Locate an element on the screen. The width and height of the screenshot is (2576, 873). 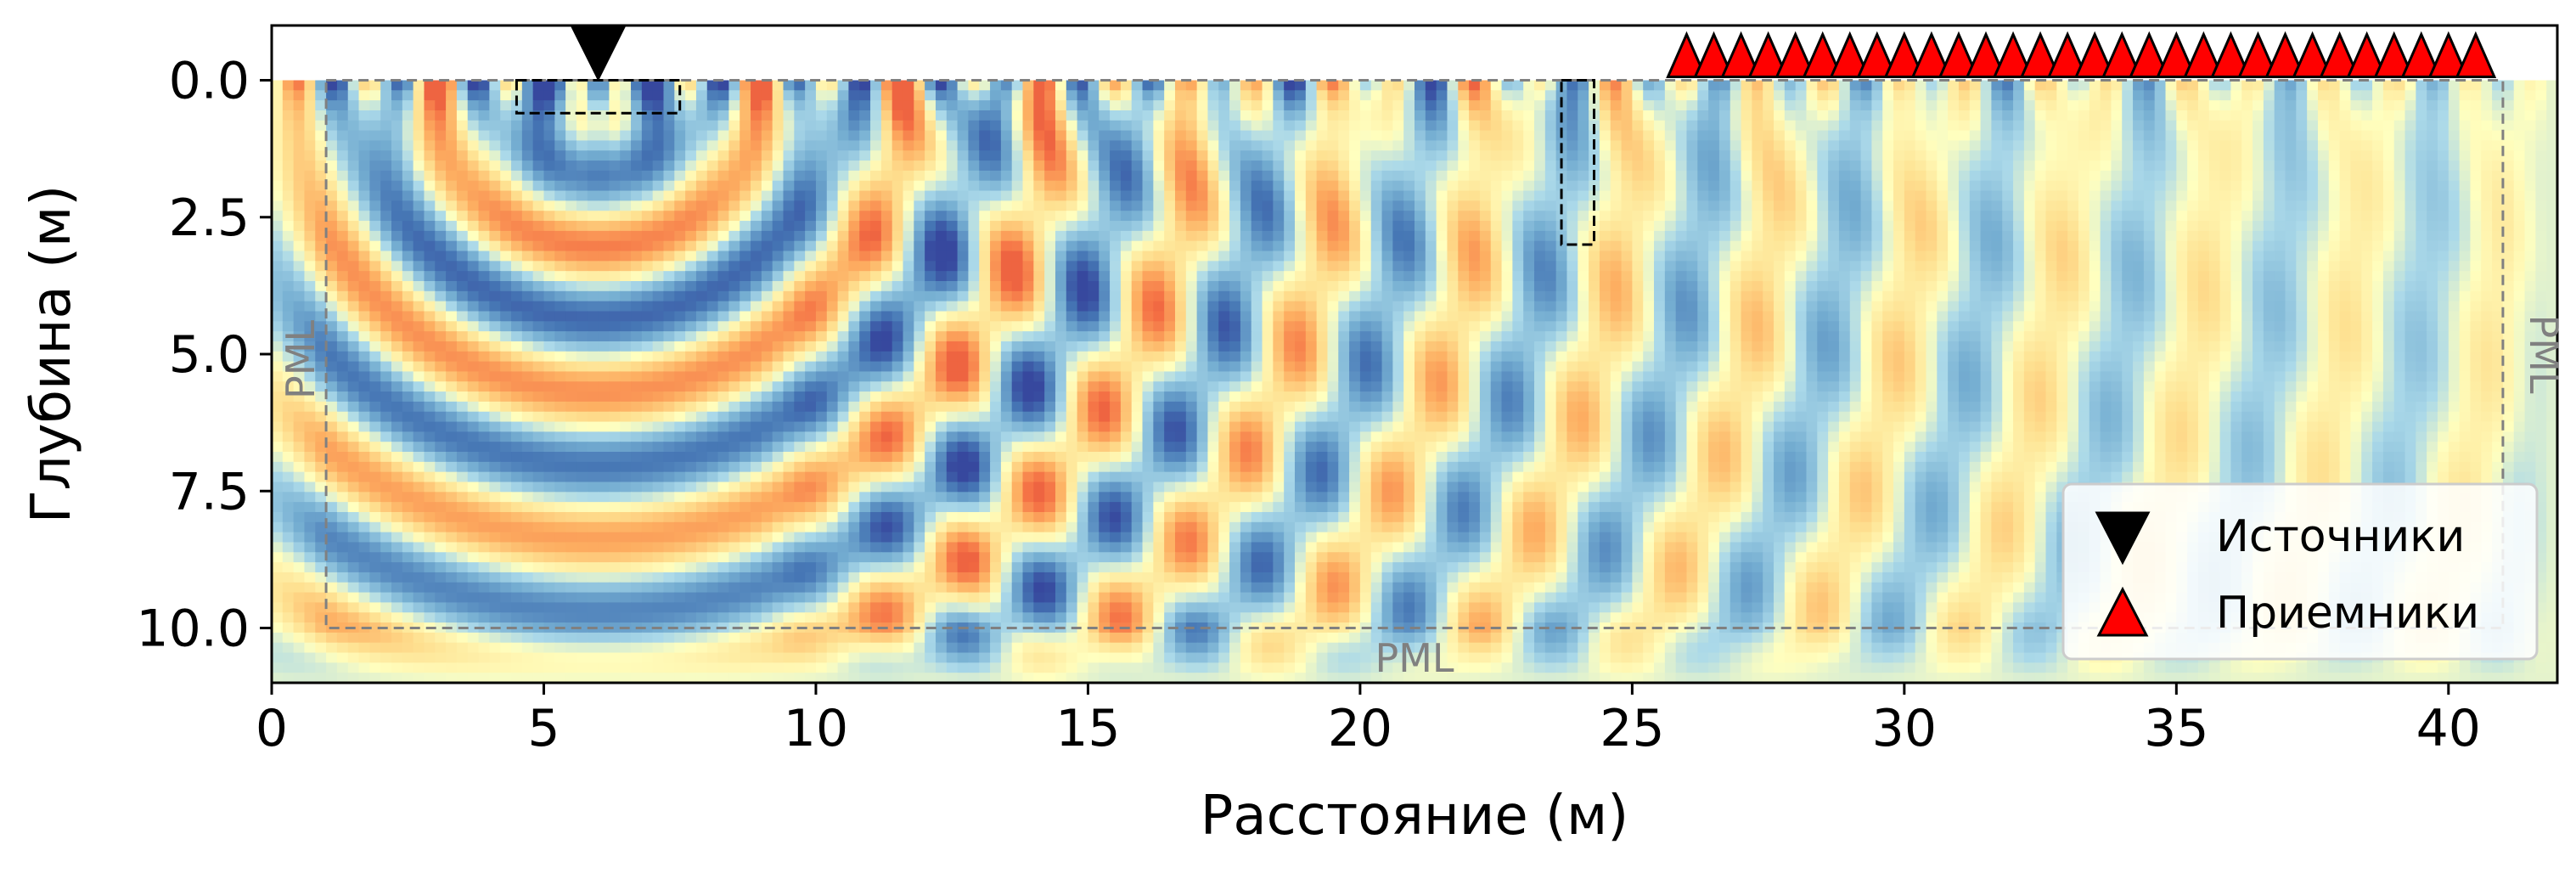
y-tick-label: 2.5 is located at coordinates (209, 219).